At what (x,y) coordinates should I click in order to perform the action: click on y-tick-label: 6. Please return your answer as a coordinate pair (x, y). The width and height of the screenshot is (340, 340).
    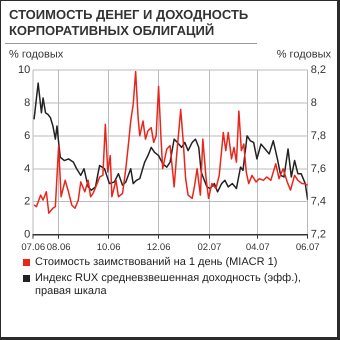
    Looking at the image, I should click on (27, 136).